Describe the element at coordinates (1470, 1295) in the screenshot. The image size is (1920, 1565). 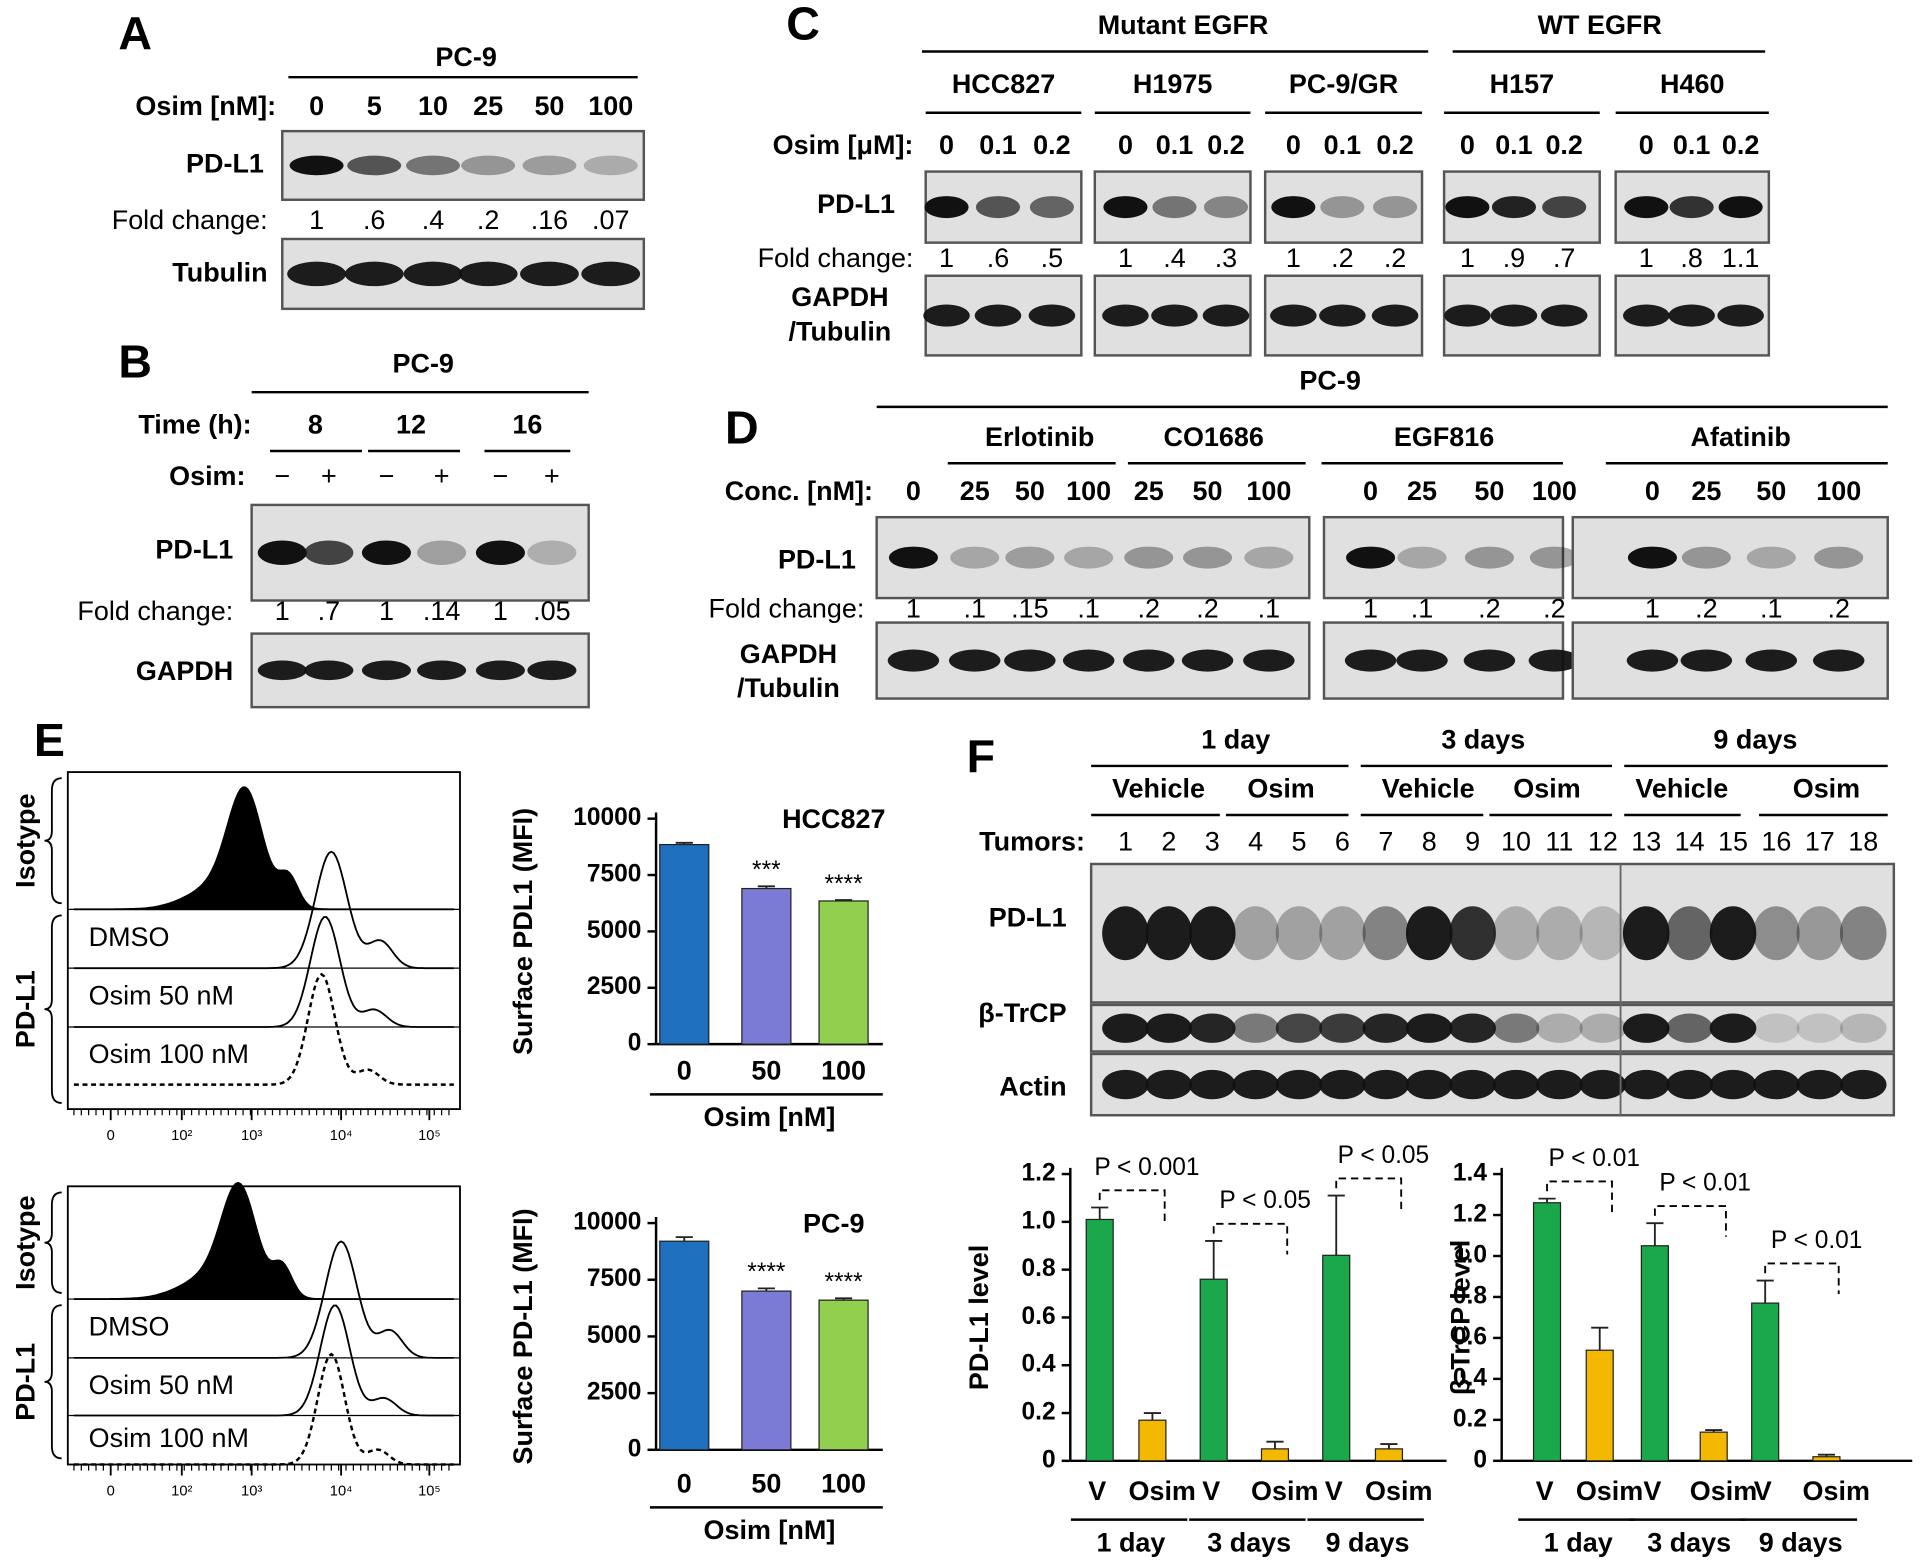
I see `y-tick-label: 0.8` at that location.